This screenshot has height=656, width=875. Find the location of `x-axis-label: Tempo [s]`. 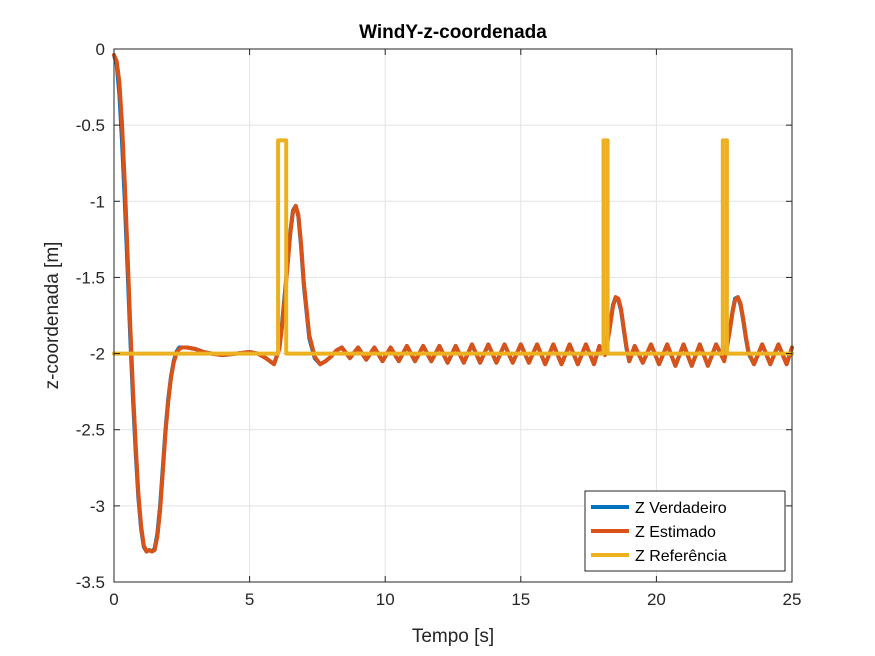

x-axis-label: Tempo [s] is located at coordinates (453, 636).